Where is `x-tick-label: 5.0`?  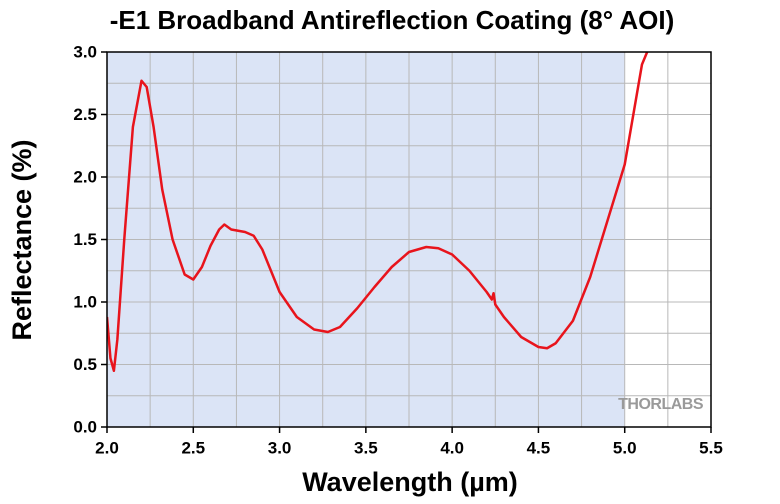 x-tick-label: 5.0 is located at coordinates (625, 447).